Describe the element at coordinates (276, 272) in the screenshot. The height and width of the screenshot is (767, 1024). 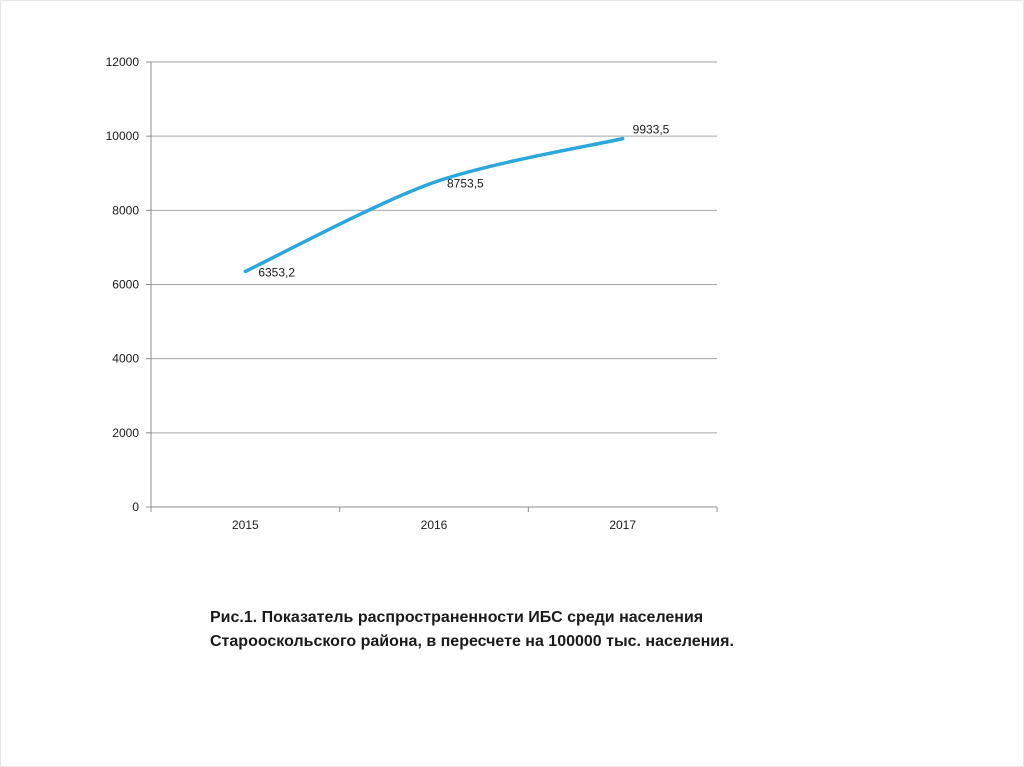
I see `data-label-2015: 6353,2` at that location.